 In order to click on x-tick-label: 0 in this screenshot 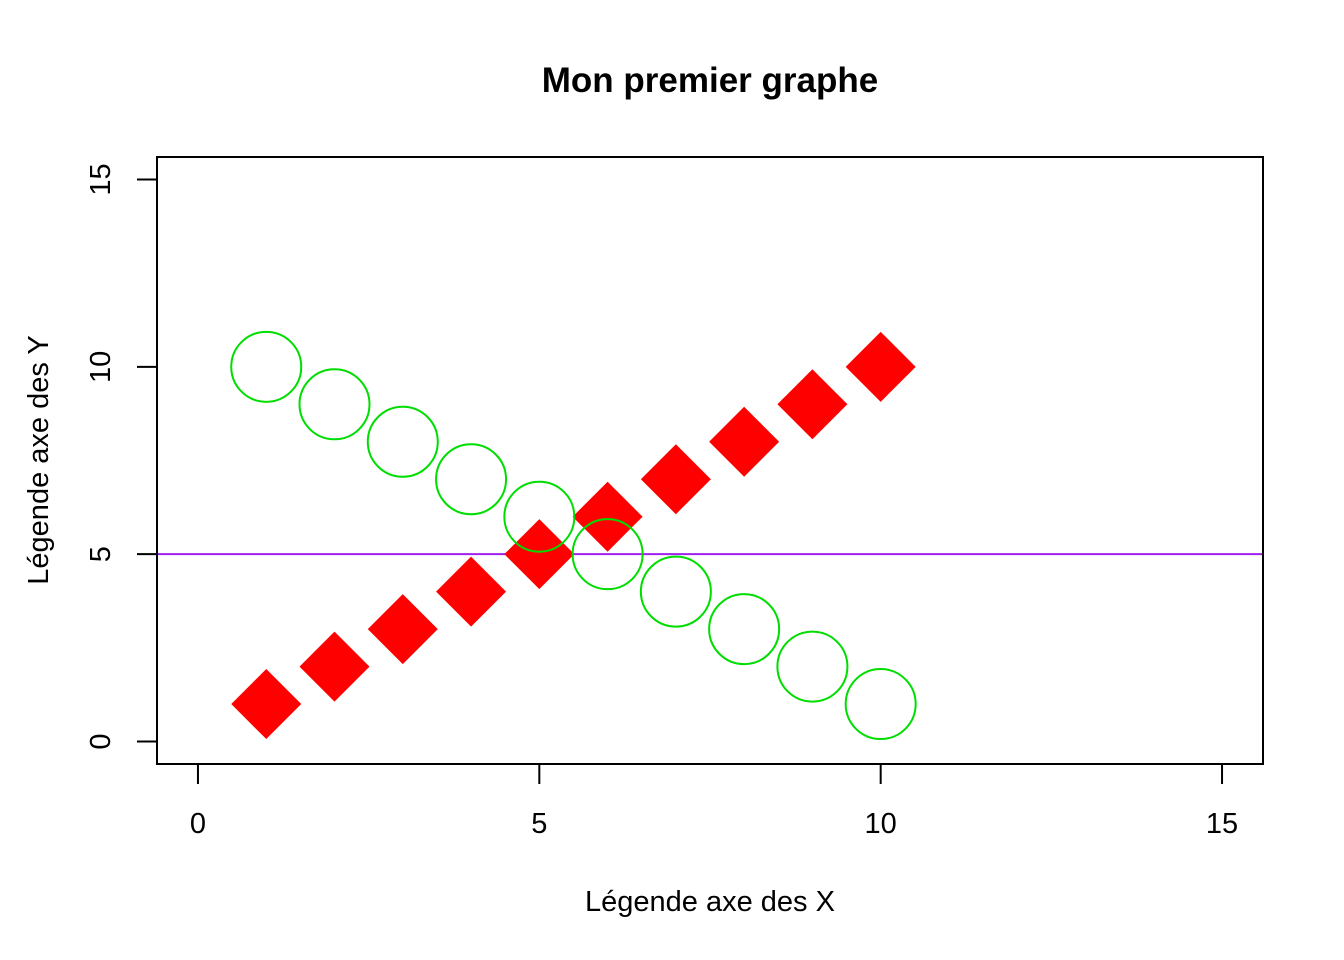, I will do `click(198, 824)`.